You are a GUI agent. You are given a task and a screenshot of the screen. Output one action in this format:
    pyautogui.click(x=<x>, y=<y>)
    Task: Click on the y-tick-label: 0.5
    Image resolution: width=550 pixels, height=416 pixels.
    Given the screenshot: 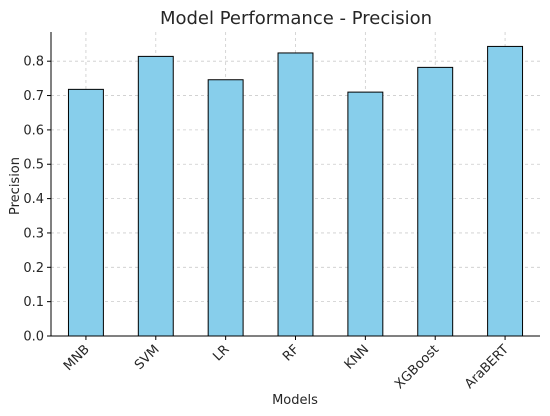 What is the action you would take?
    pyautogui.click(x=33, y=165)
    